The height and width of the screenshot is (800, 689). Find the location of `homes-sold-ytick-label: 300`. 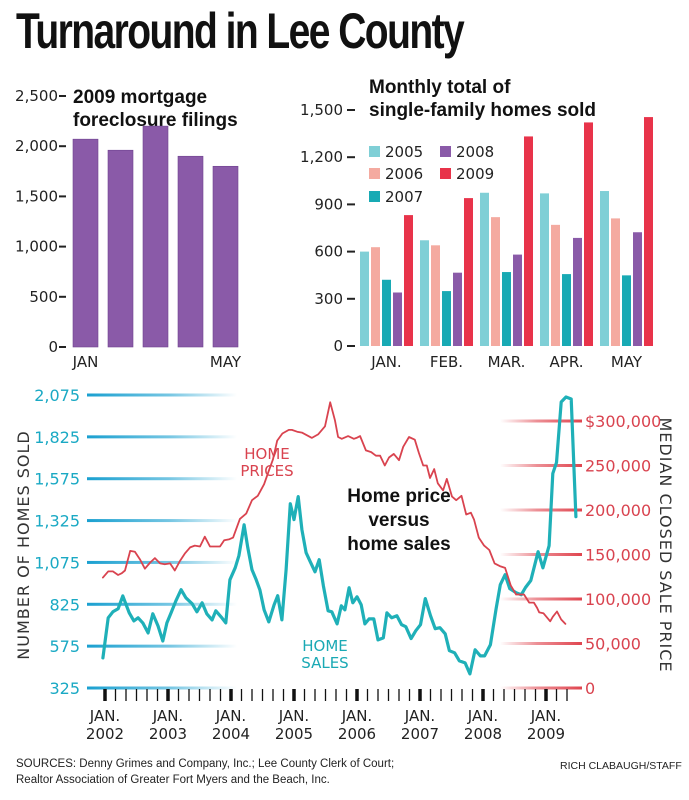

homes-sold-ytick-label: 300 is located at coordinates (328, 299).